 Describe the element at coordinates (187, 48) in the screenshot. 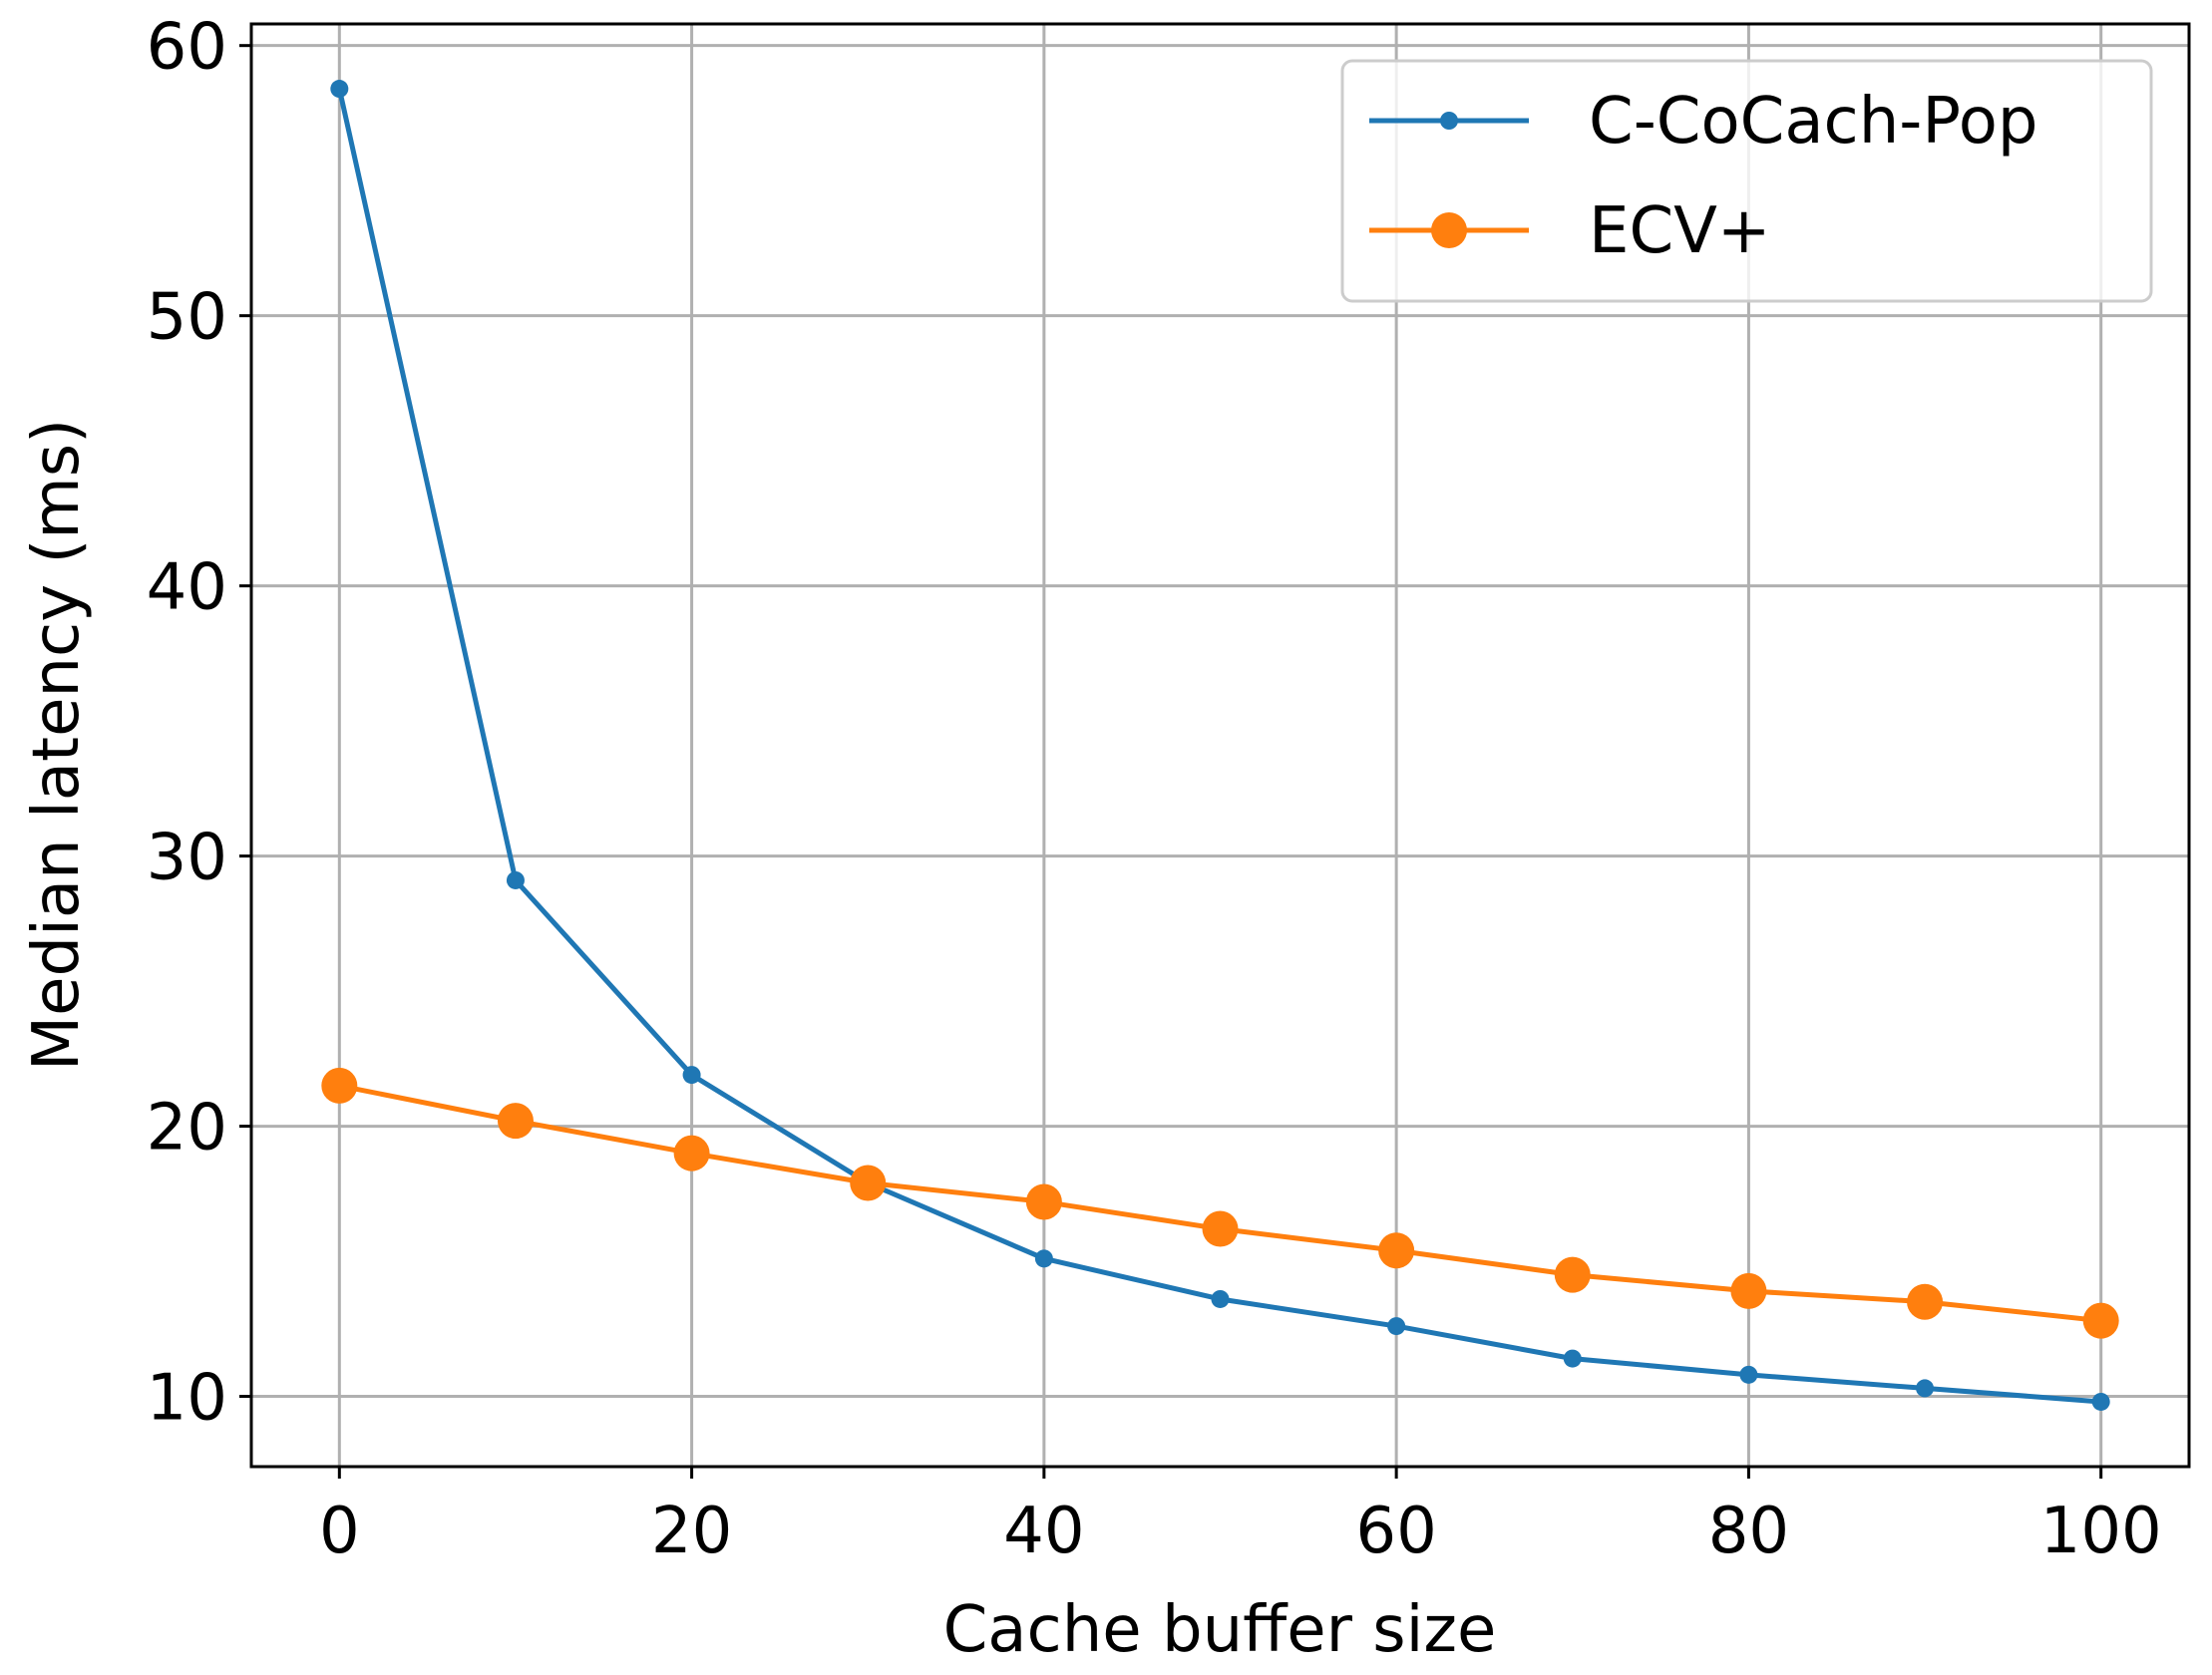

I see `y-tick-label: 60` at that location.